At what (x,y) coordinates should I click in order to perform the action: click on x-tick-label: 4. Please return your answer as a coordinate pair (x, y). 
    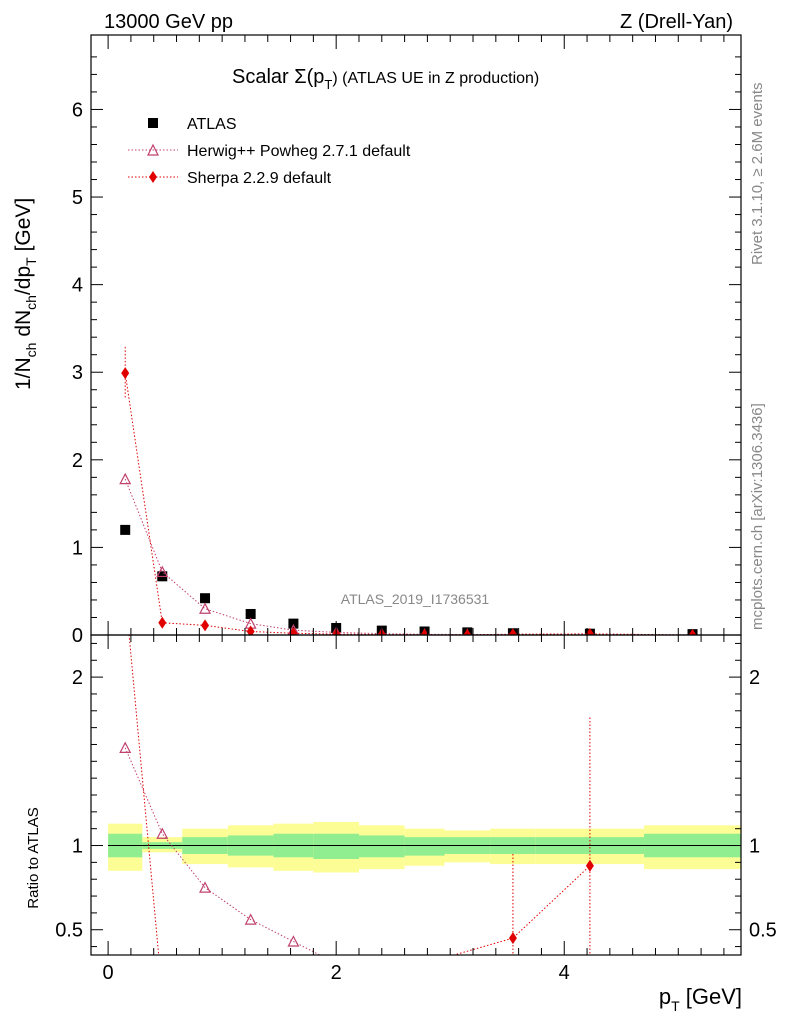
    Looking at the image, I should click on (564, 973).